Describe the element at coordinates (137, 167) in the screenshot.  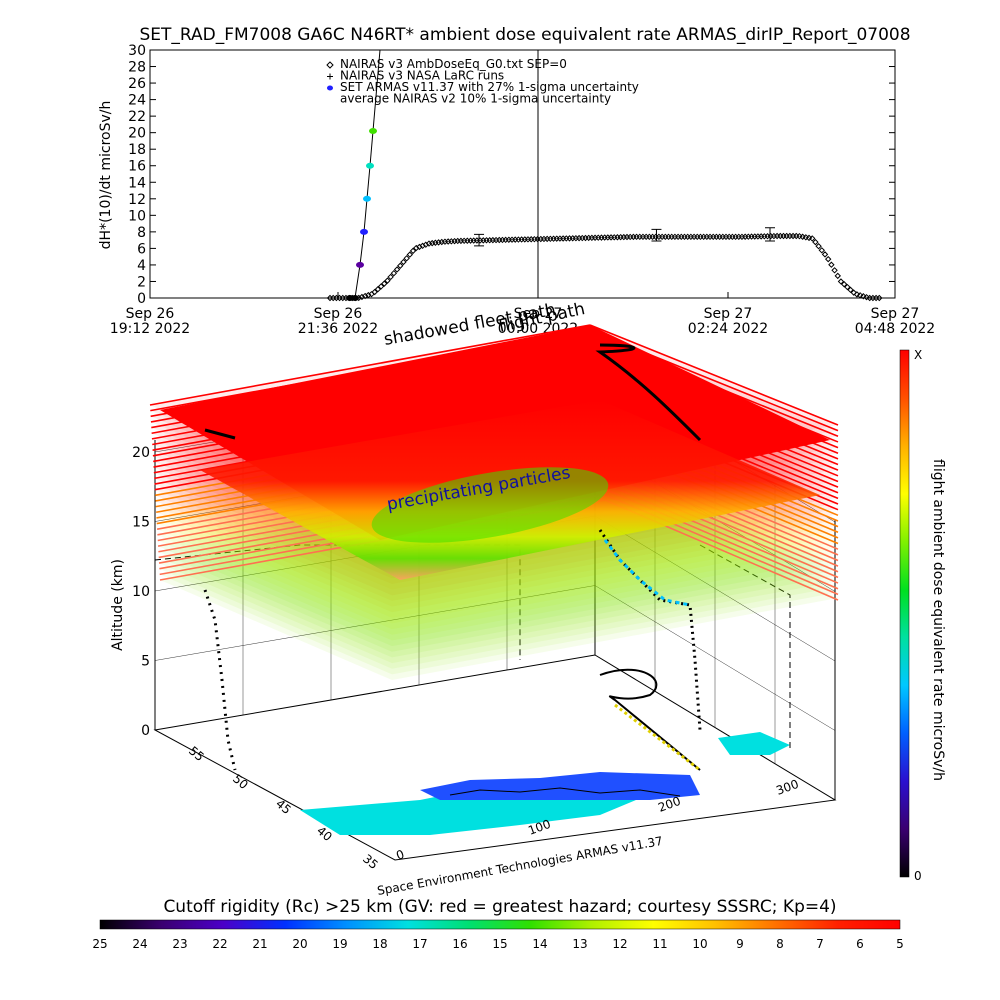
I see `y-tick-label: 16` at that location.